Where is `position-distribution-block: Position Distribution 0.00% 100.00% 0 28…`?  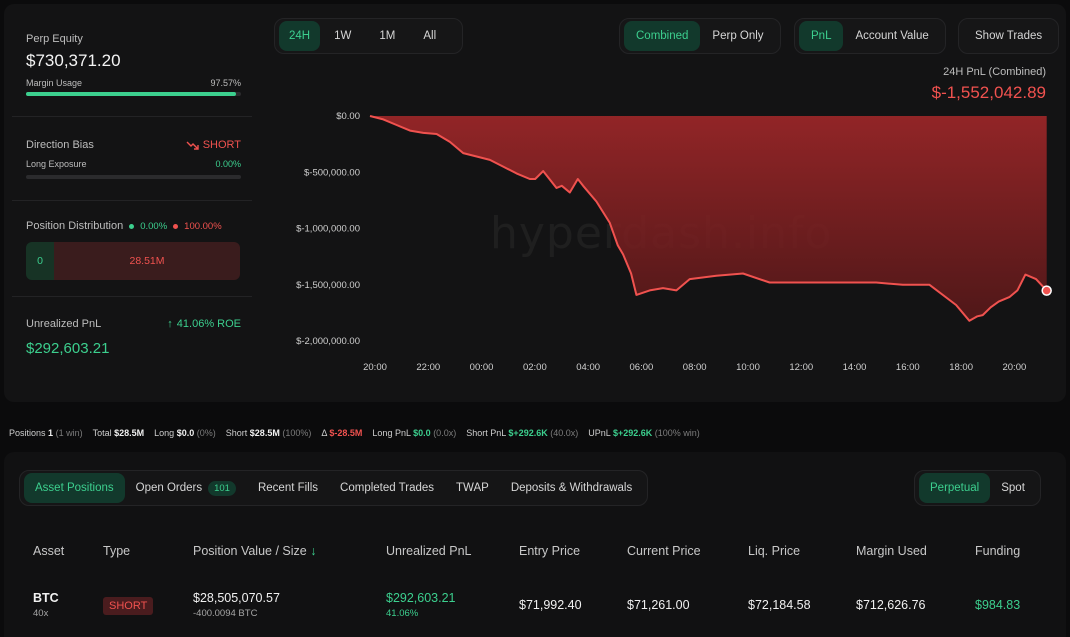
position-distribution-block: Position Distribution 0.00% 100.00% 0 28… is located at coordinates (133, 250).